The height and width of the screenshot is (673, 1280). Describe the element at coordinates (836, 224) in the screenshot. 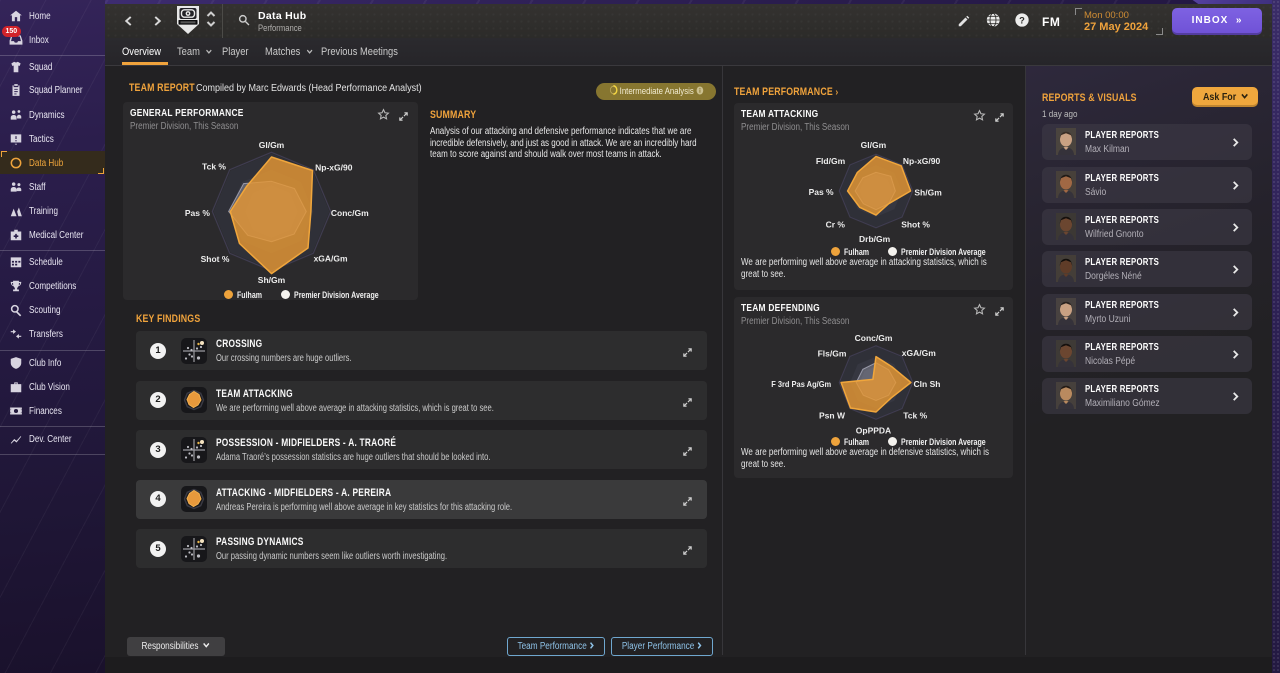

I see `svg-text: Cr %` at that location.